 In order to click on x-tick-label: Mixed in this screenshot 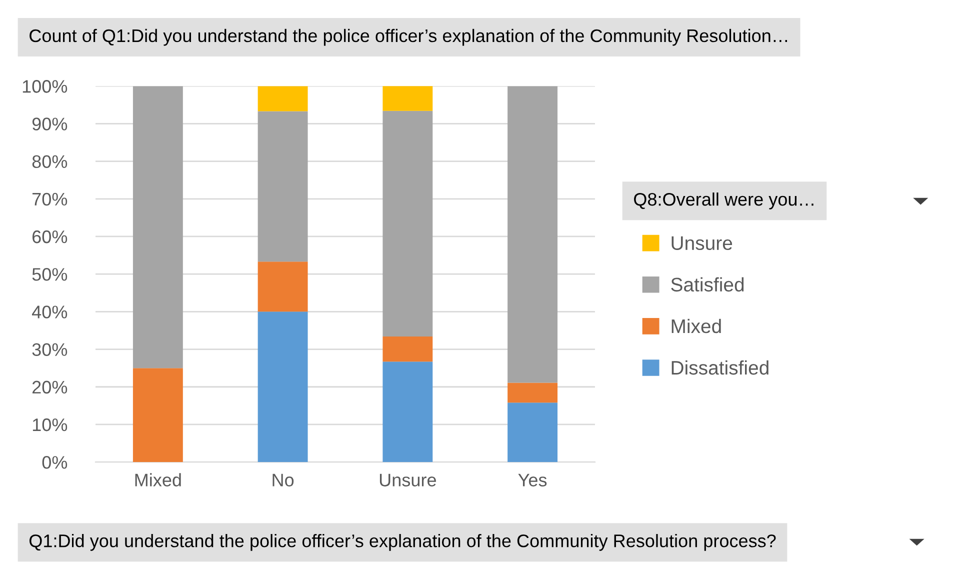, I will do `click(158, 479)`.